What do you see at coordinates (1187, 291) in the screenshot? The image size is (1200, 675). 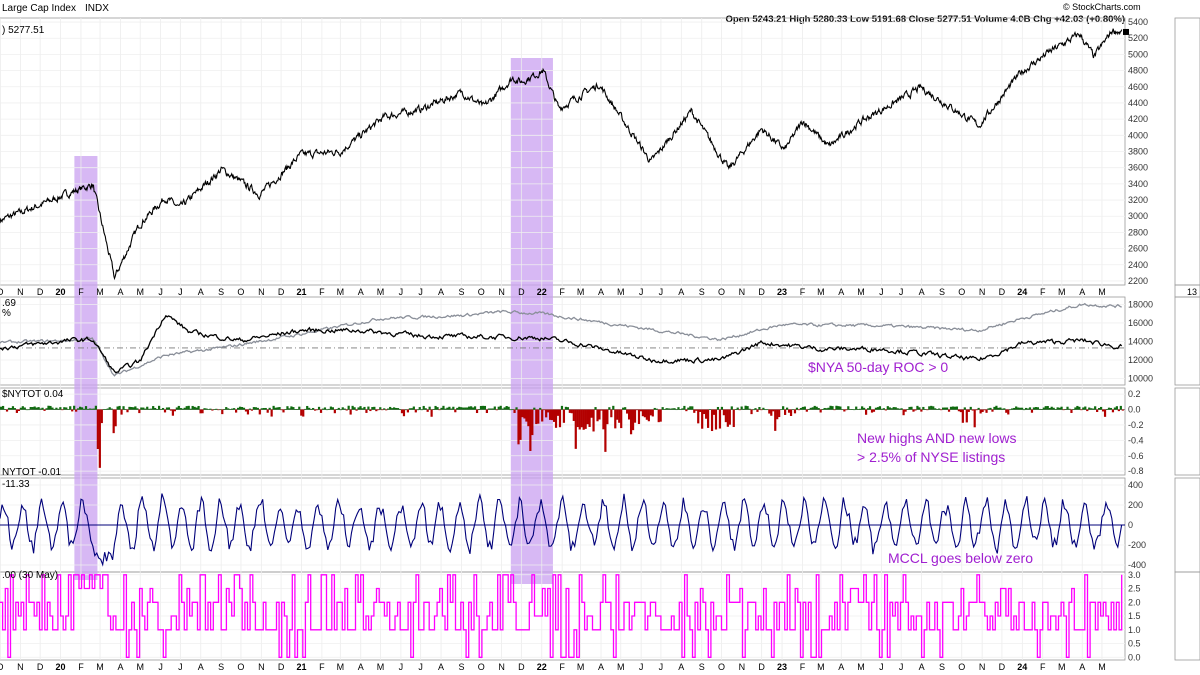 I see `side-axis-frame` at bounding box center [1187, 291].